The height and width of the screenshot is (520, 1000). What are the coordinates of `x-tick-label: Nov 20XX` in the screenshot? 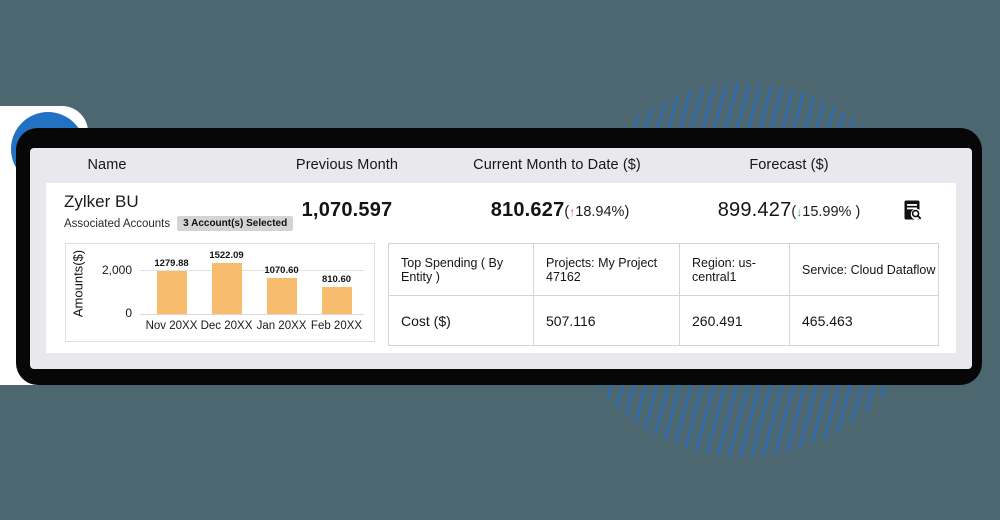 It's located at (171, 326).